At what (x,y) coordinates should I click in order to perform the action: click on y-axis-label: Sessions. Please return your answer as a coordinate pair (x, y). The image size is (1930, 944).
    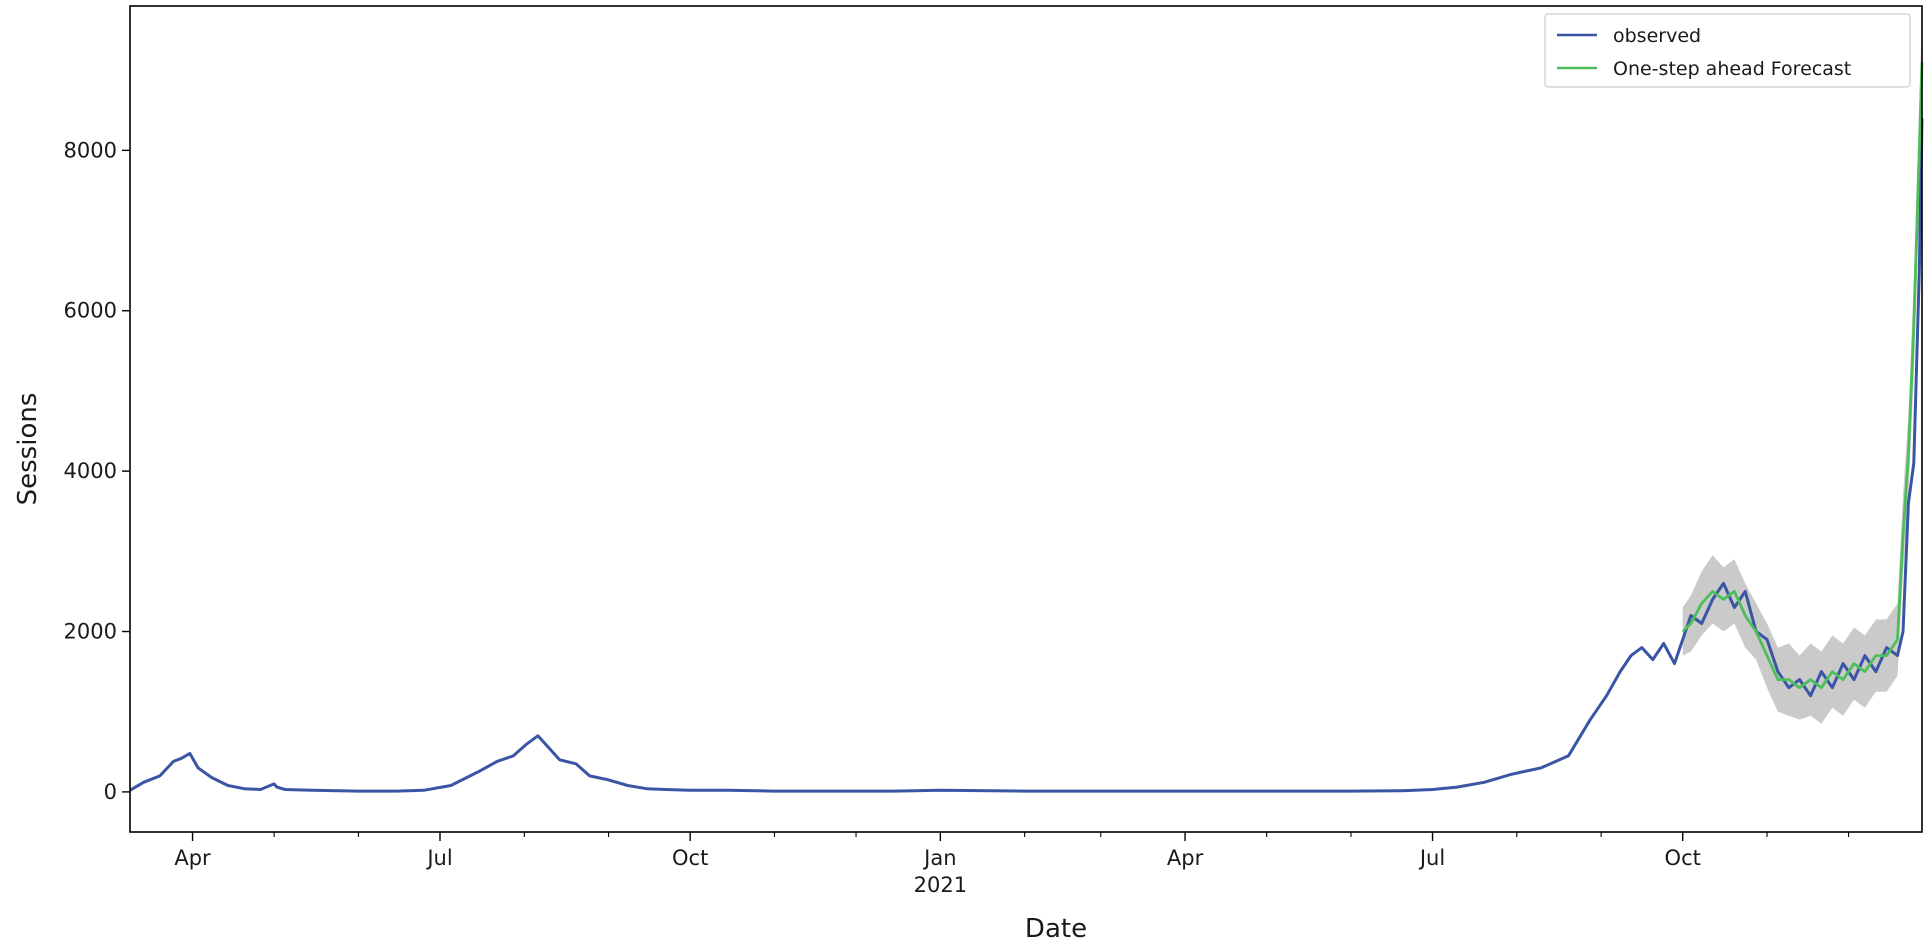
    Looking at the image, I should click on (28, 449).